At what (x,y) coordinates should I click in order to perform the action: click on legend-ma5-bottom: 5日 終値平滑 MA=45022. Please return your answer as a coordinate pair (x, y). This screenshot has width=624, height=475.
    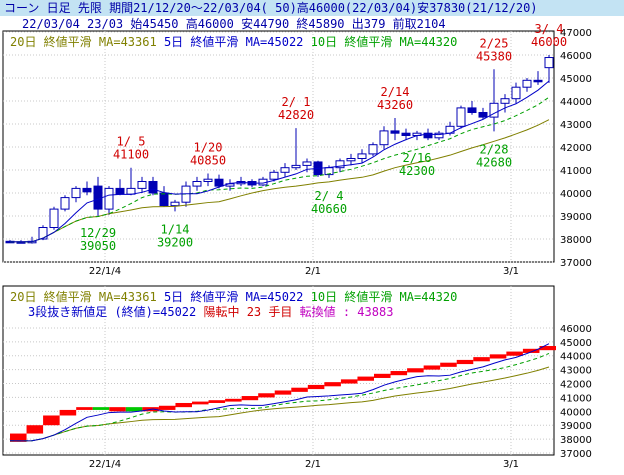
    Looking at the image, I should click on (233, 297).